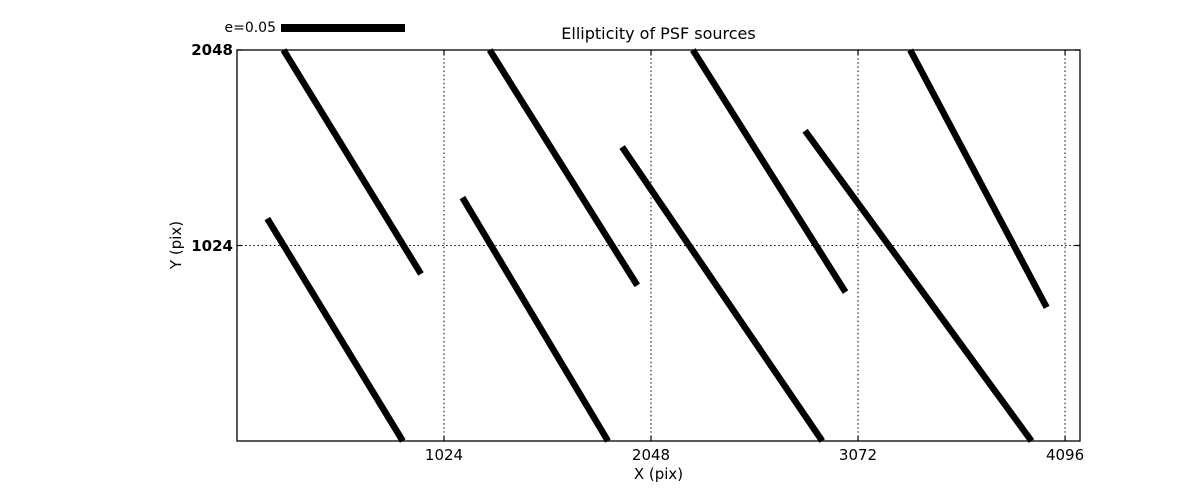  Describe the element at coordinates (658, 474) in the screenshot. I see `x-axis-label: X (pix)` at that location.